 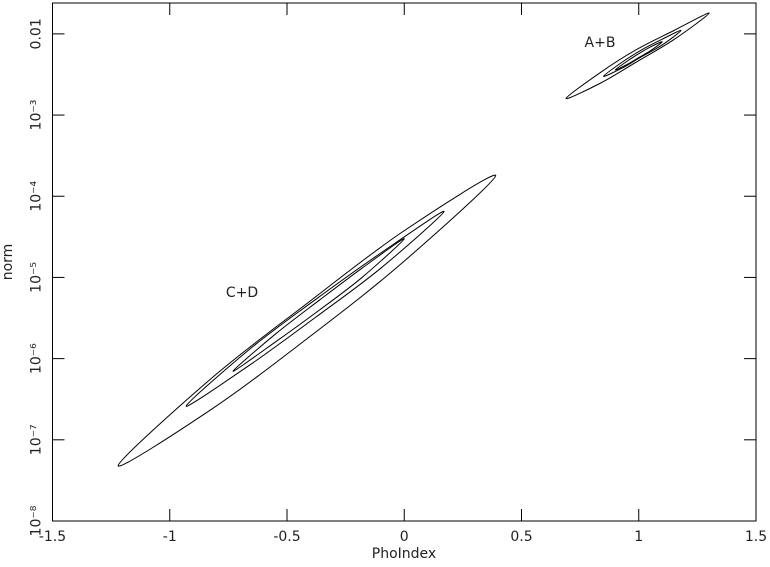 I want to click on x-tick-label: -0.5, so click(x=286, y=537).